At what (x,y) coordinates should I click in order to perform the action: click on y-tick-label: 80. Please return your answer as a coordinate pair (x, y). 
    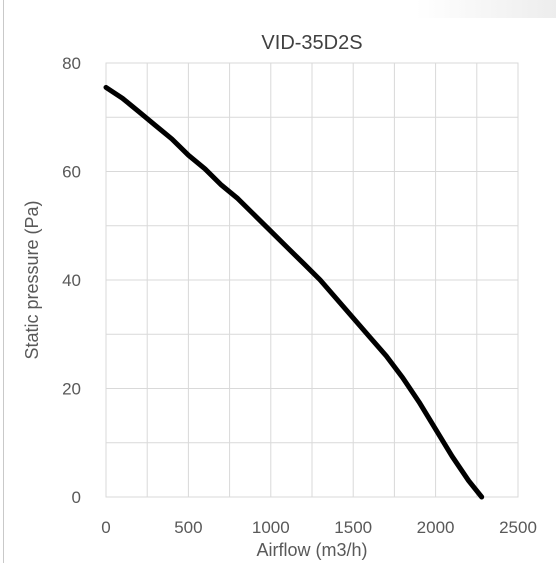
    Looking at the image, I should click on (71, 63).